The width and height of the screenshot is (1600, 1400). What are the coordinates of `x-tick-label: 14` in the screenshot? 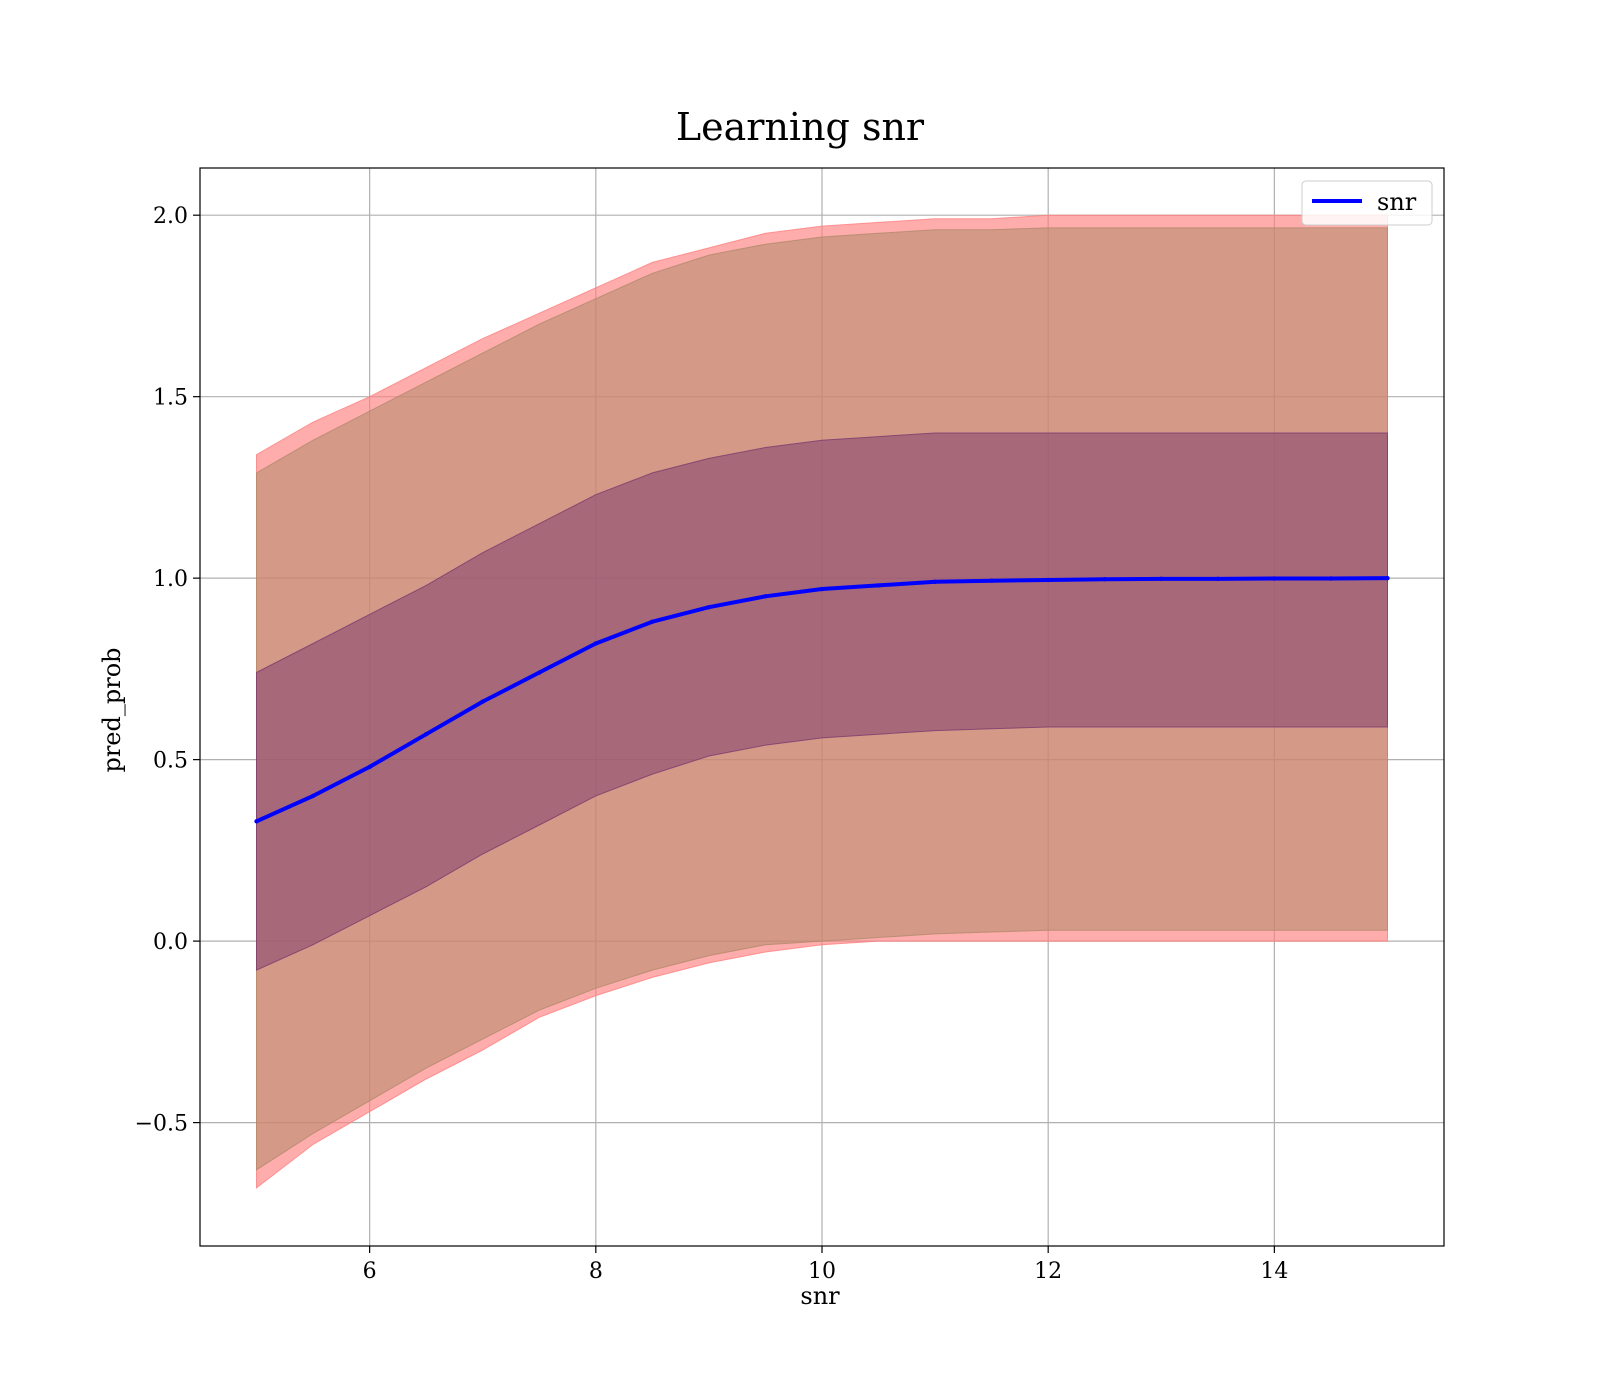 It's located at (1274, 1271).